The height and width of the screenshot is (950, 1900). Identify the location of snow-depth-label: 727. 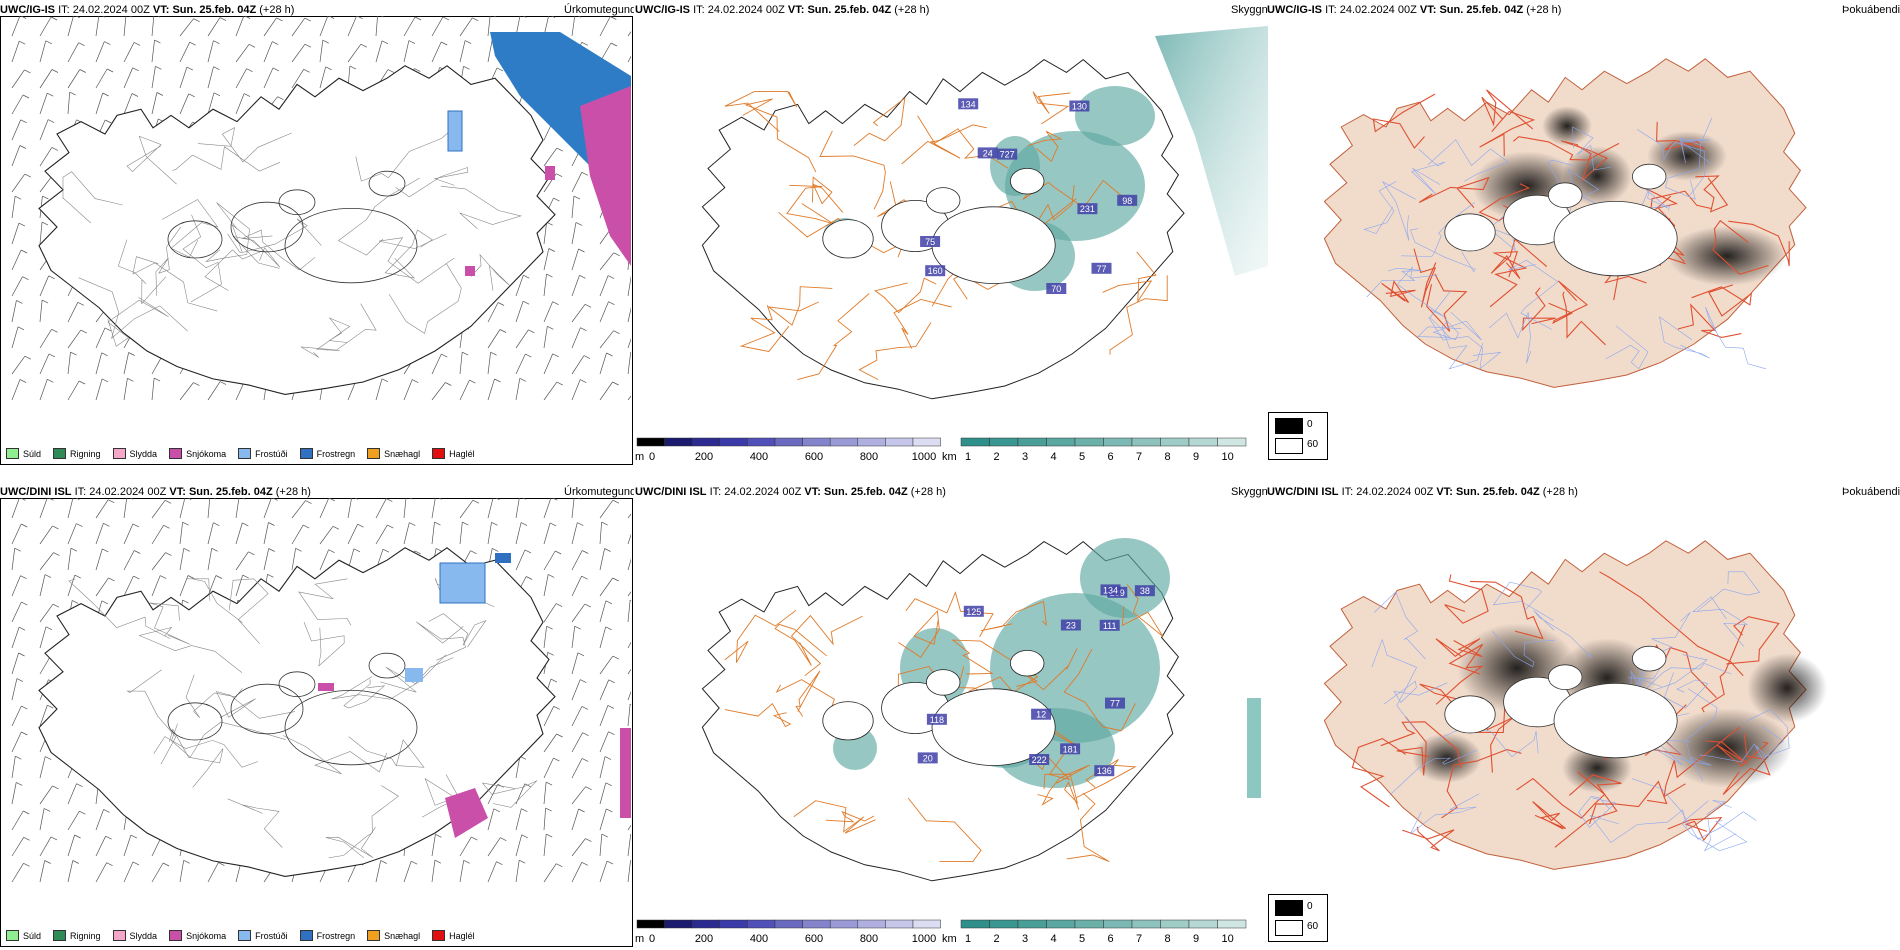
(1007, 155).